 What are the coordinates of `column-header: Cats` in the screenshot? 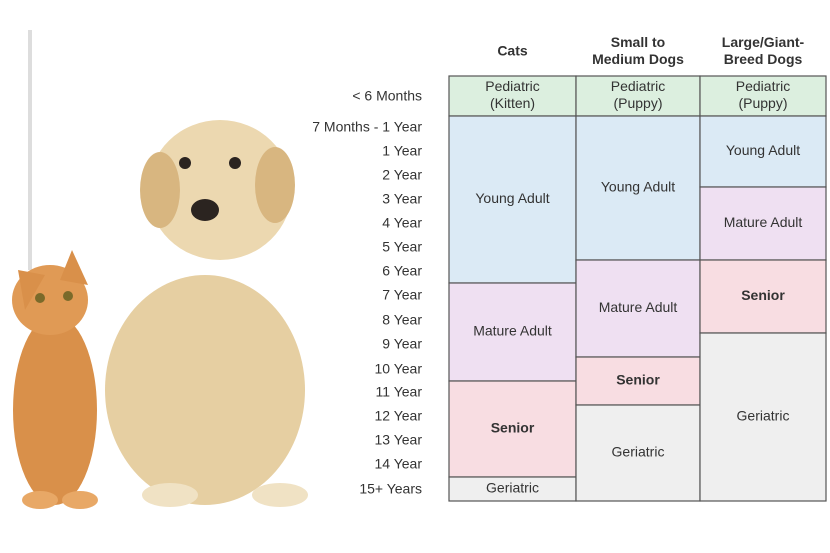 It's located at (512, 51).